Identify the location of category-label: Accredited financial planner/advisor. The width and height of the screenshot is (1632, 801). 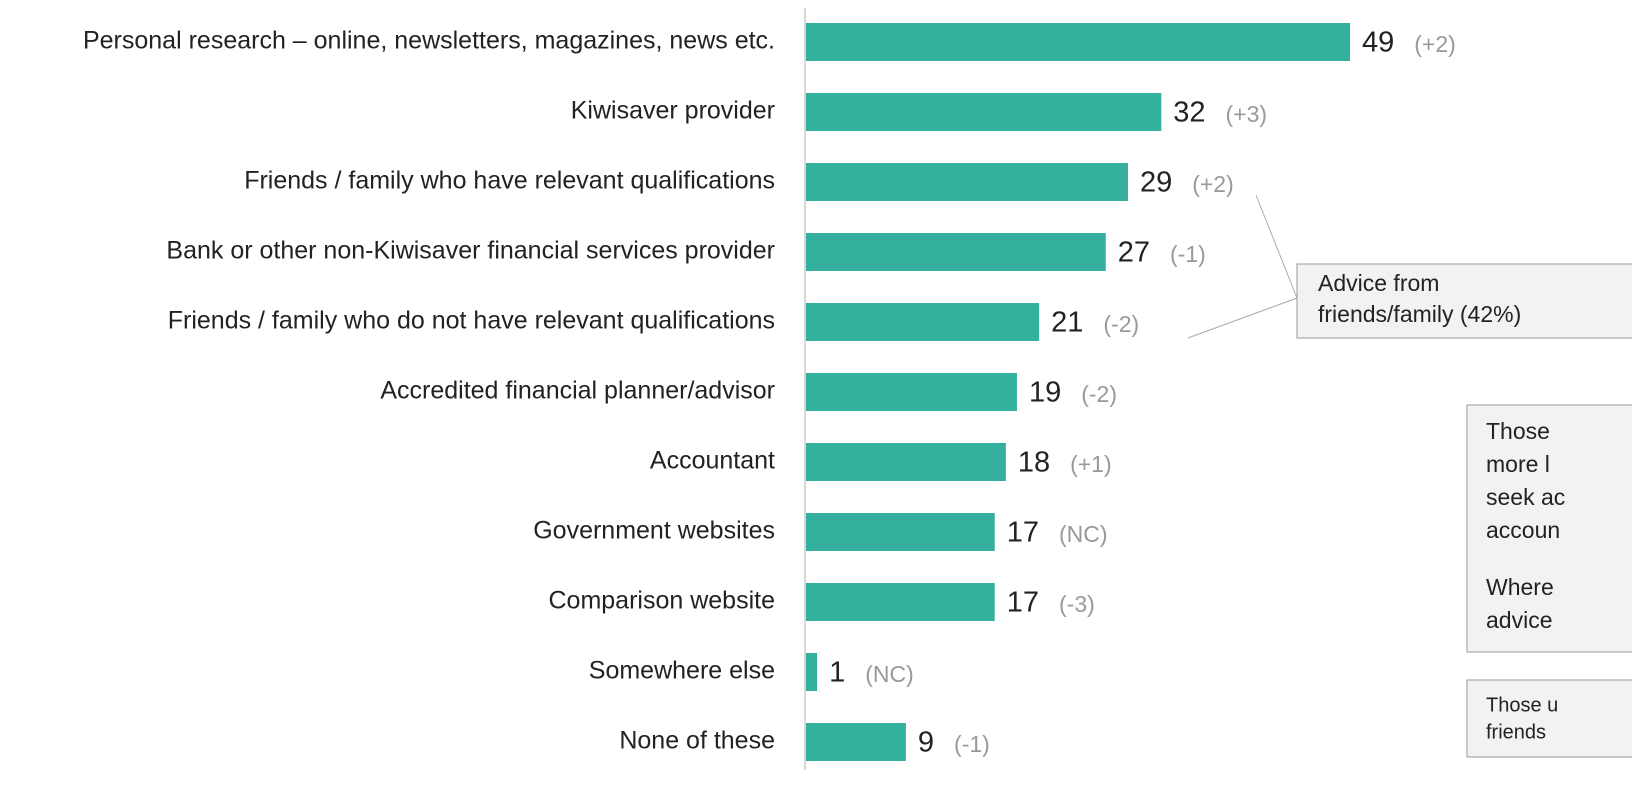
(577, 391).